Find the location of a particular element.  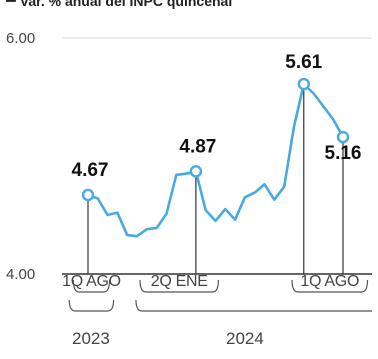

year-label: 2024 is located at coordinates (245, 338).